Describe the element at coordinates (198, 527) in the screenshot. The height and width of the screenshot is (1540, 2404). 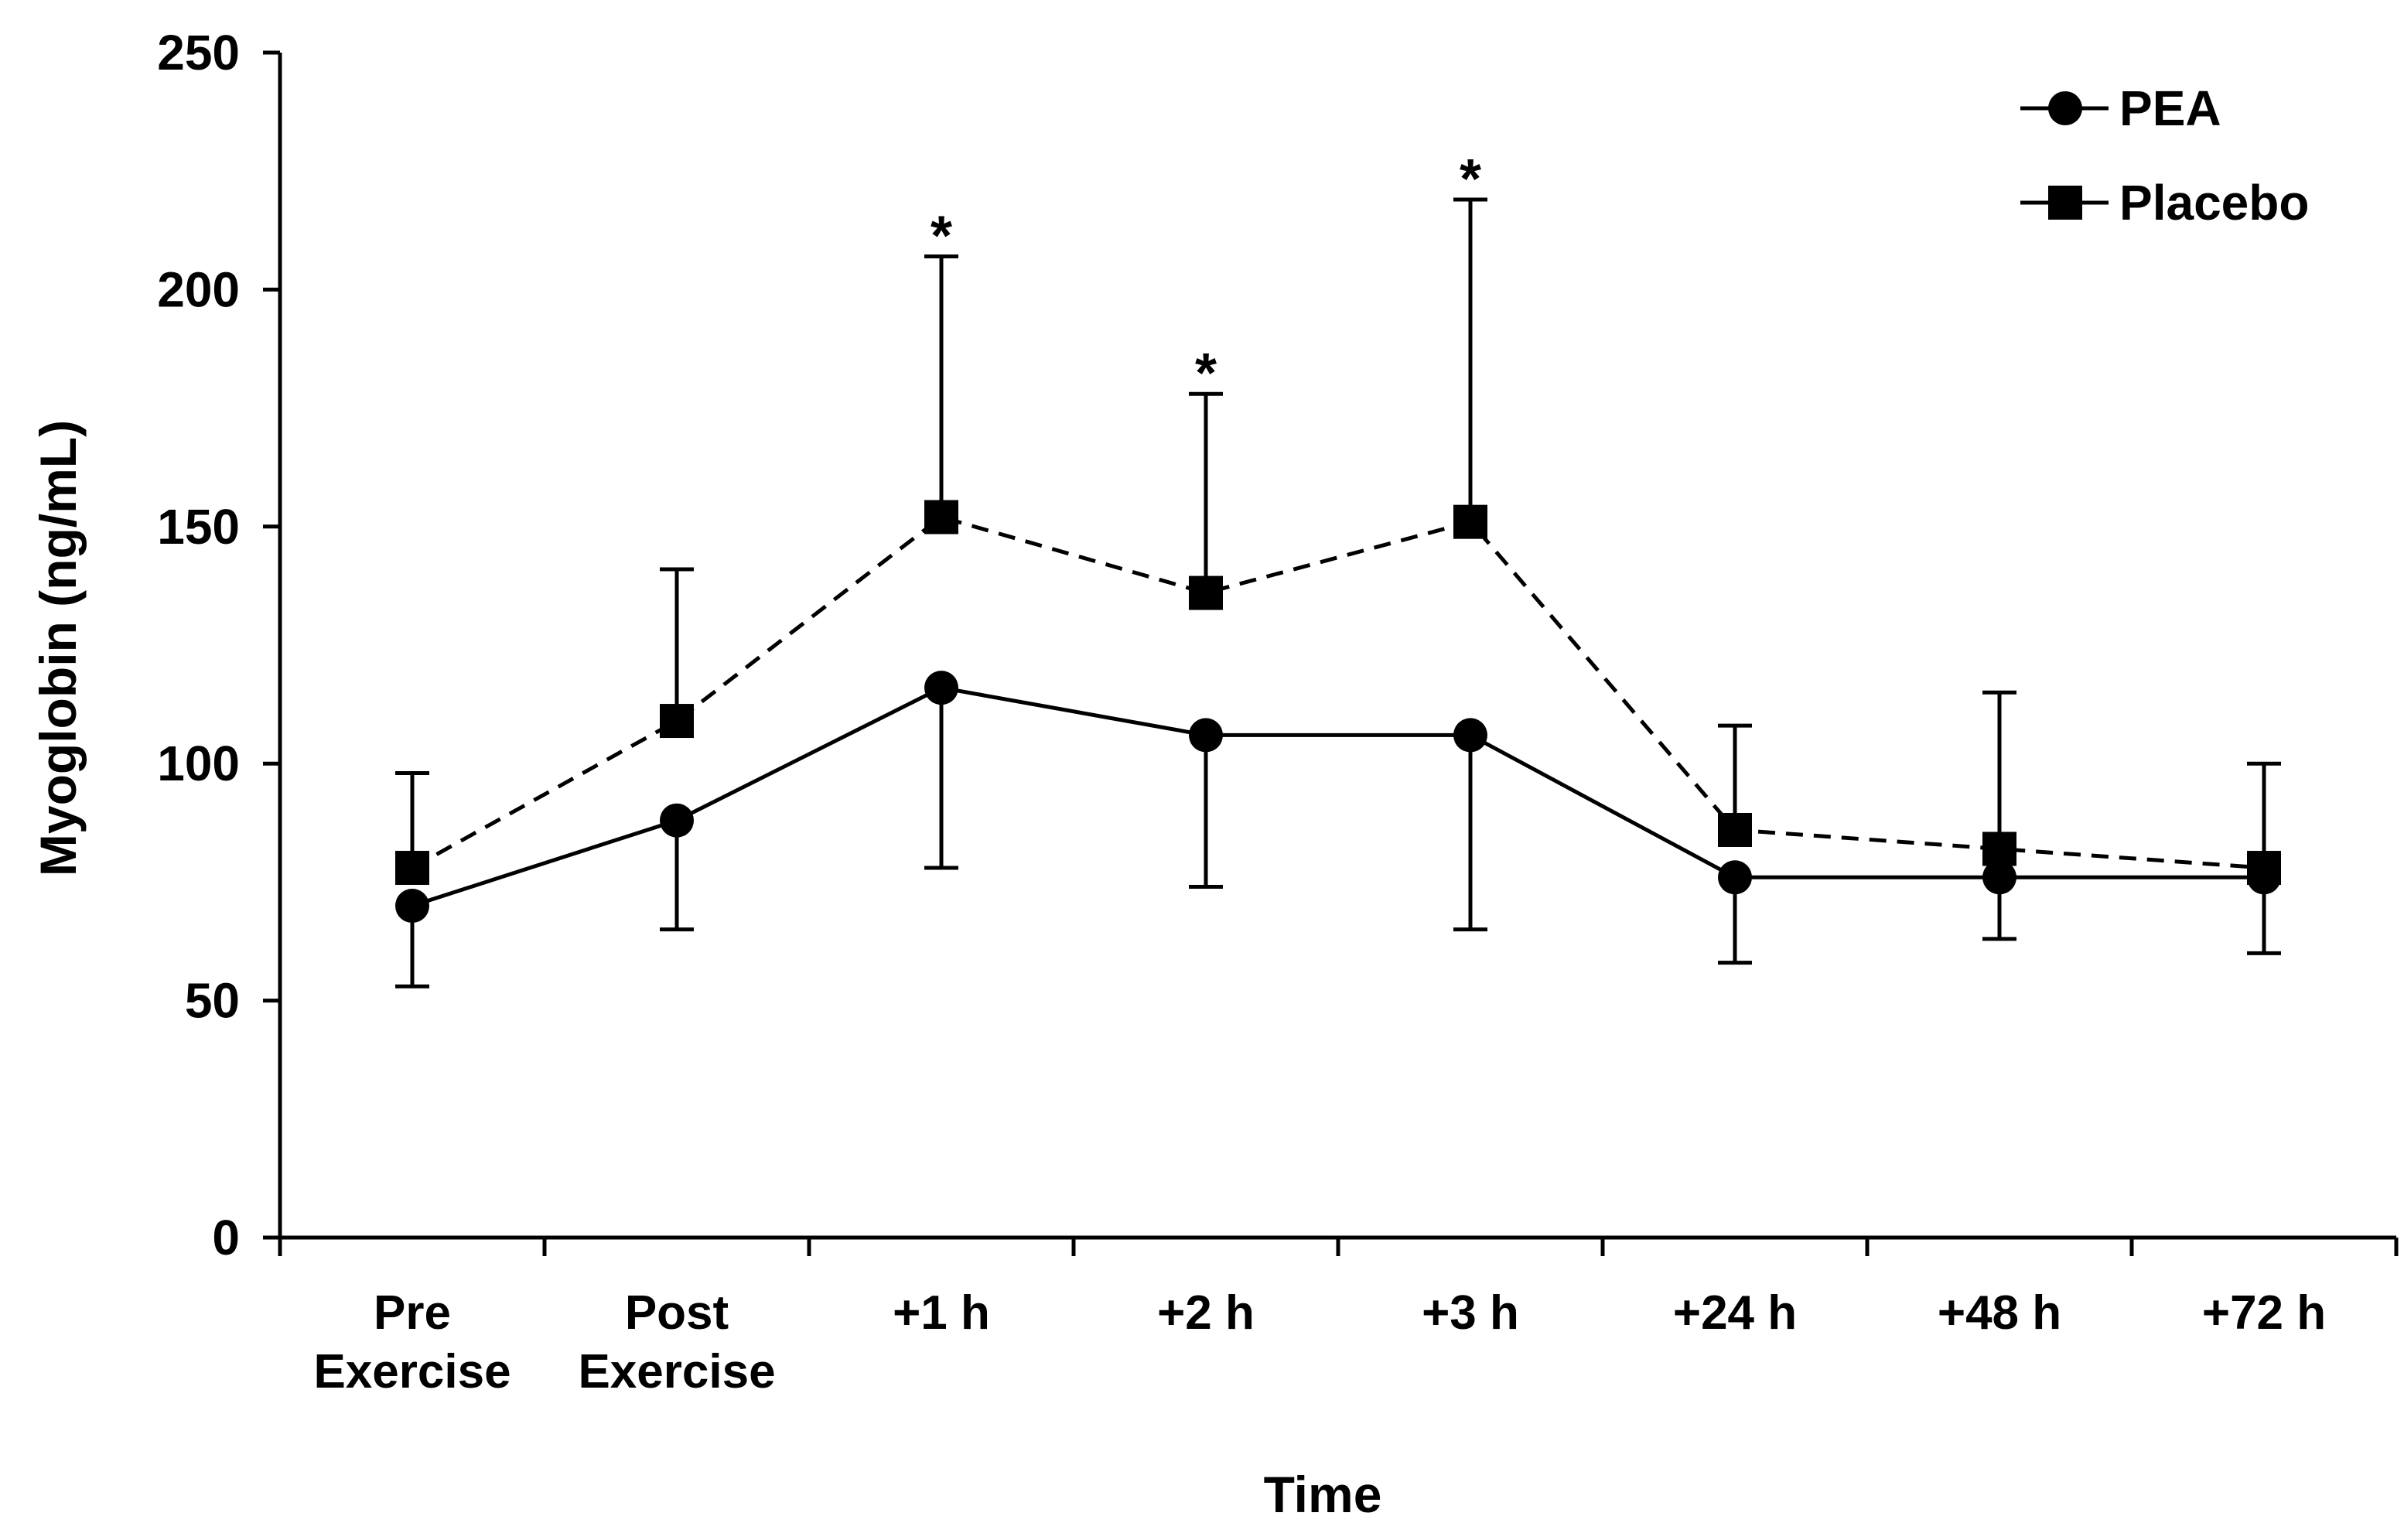
I see `y-tick-label: 150` at that location.